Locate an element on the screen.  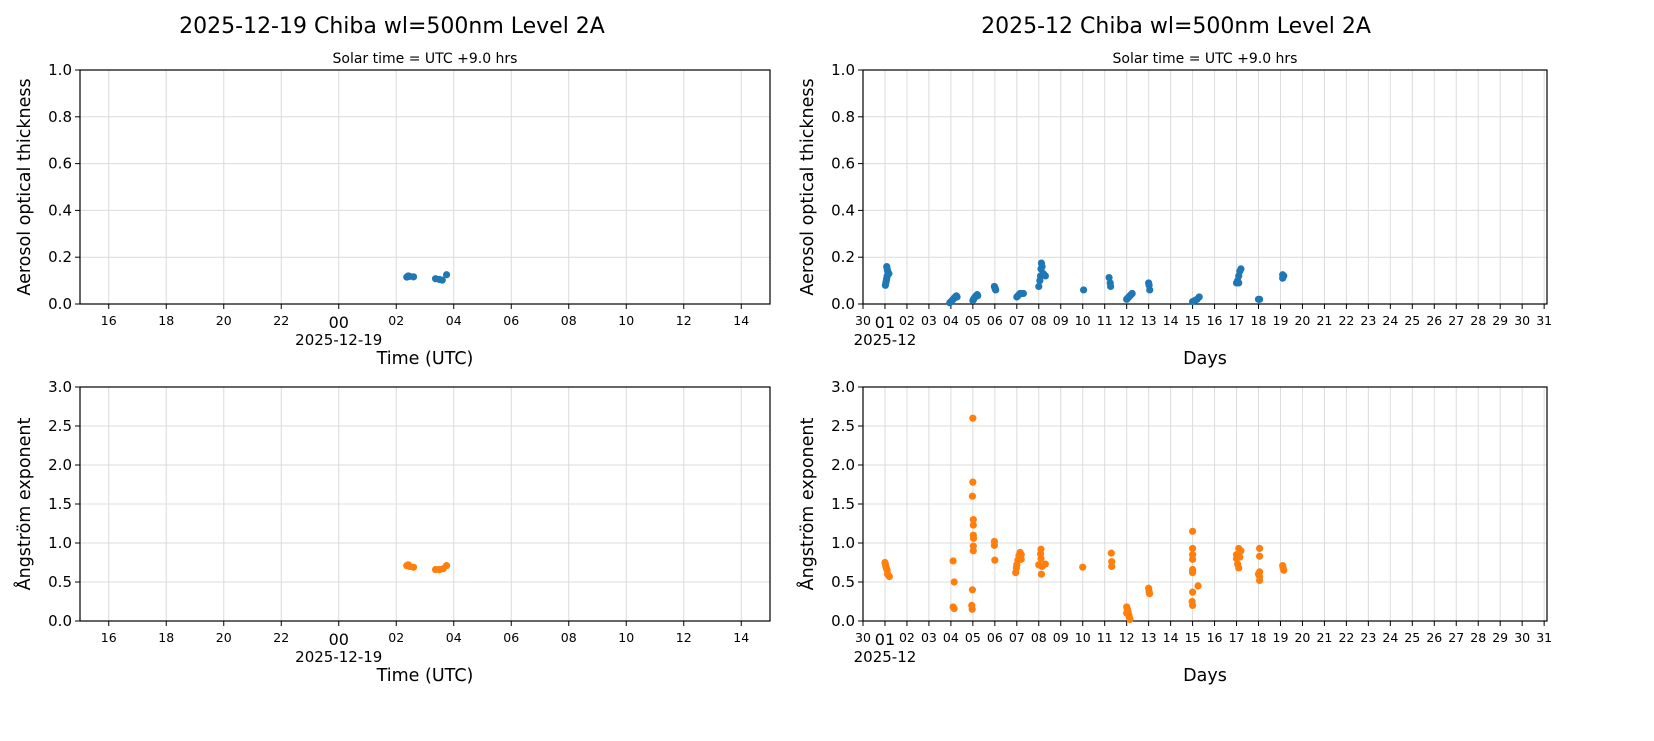
x-tick-label: 05 is located at coordinates (973, 320).